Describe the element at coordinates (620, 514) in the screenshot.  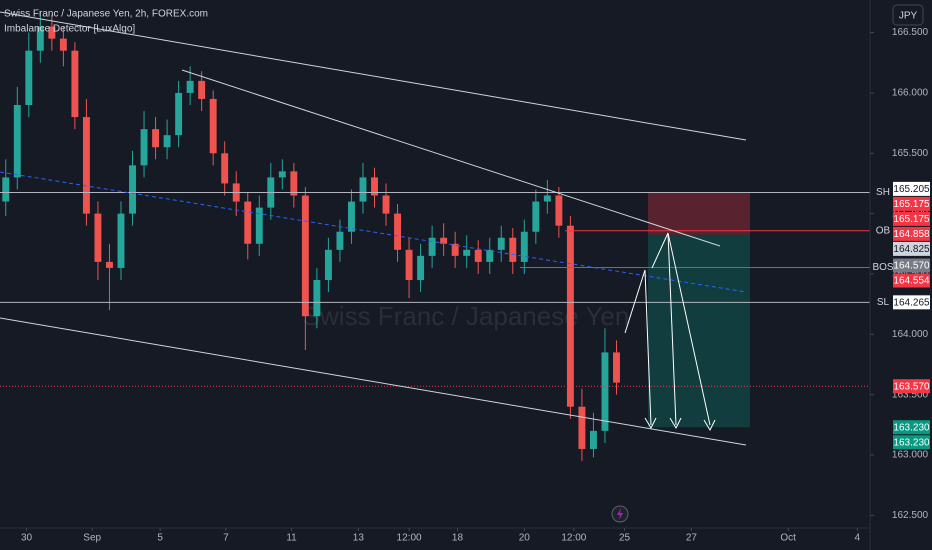
I see `events-bolt` at that location.